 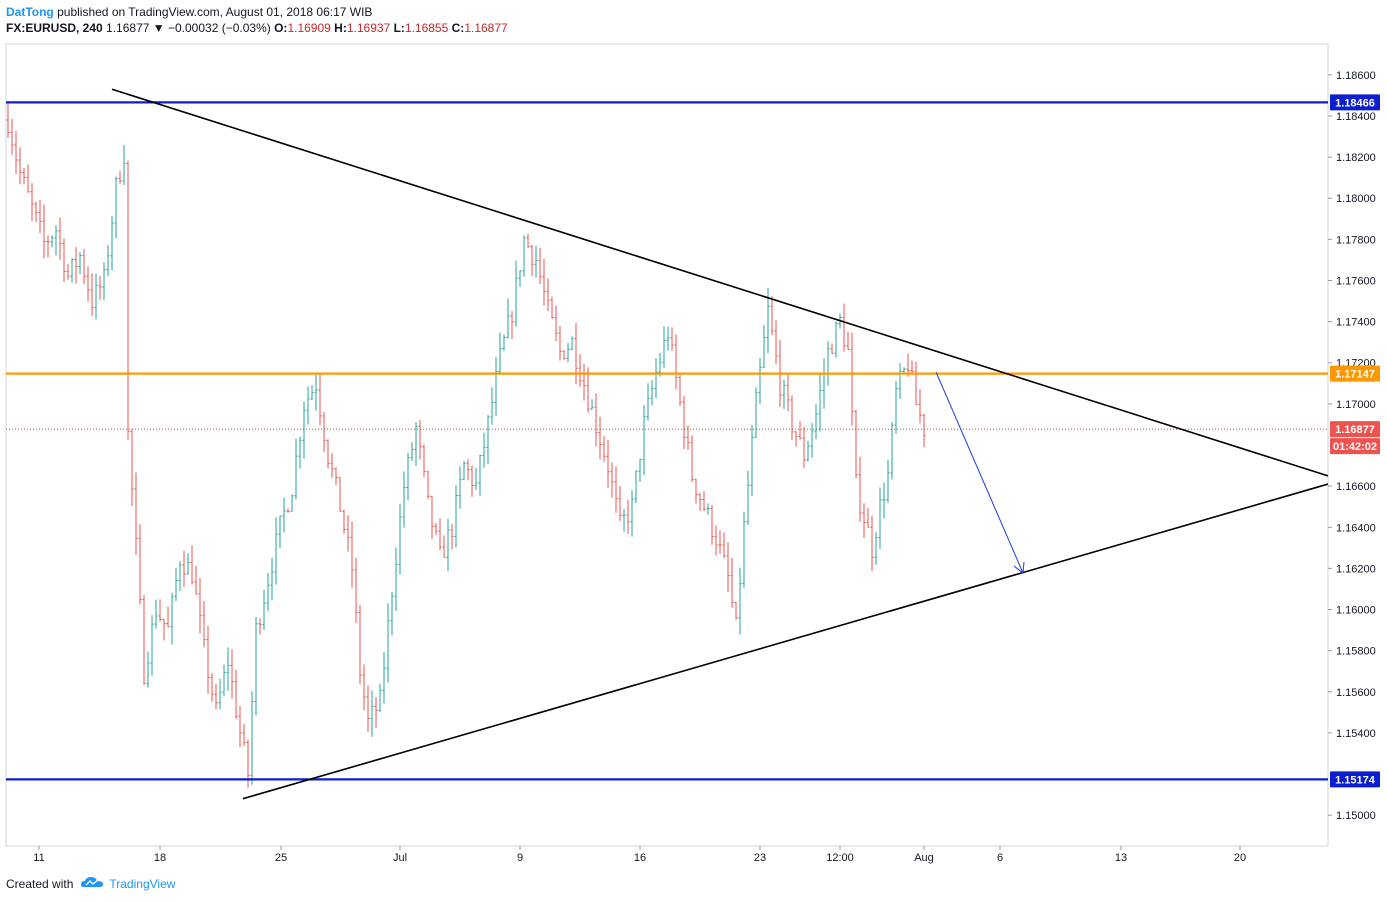 What do you see at coordinates (211, 28) in the screenshot?
I see `price-change: ▼ −0.00032 (−0.03%)` at bounding box center [211, 28].